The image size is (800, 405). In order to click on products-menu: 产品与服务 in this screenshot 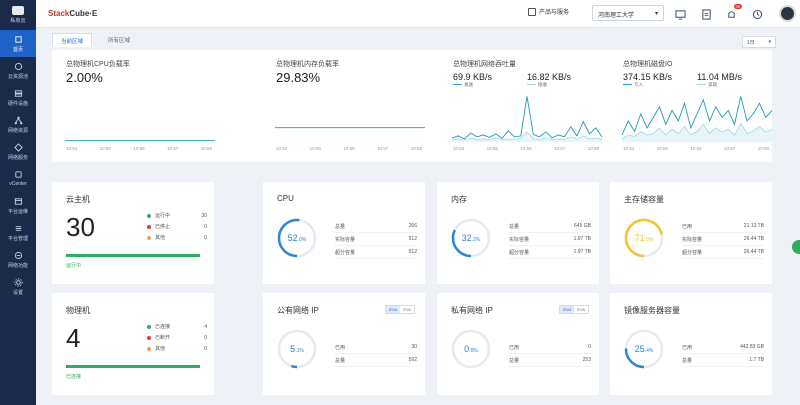, I will do `click(548, 11)`.